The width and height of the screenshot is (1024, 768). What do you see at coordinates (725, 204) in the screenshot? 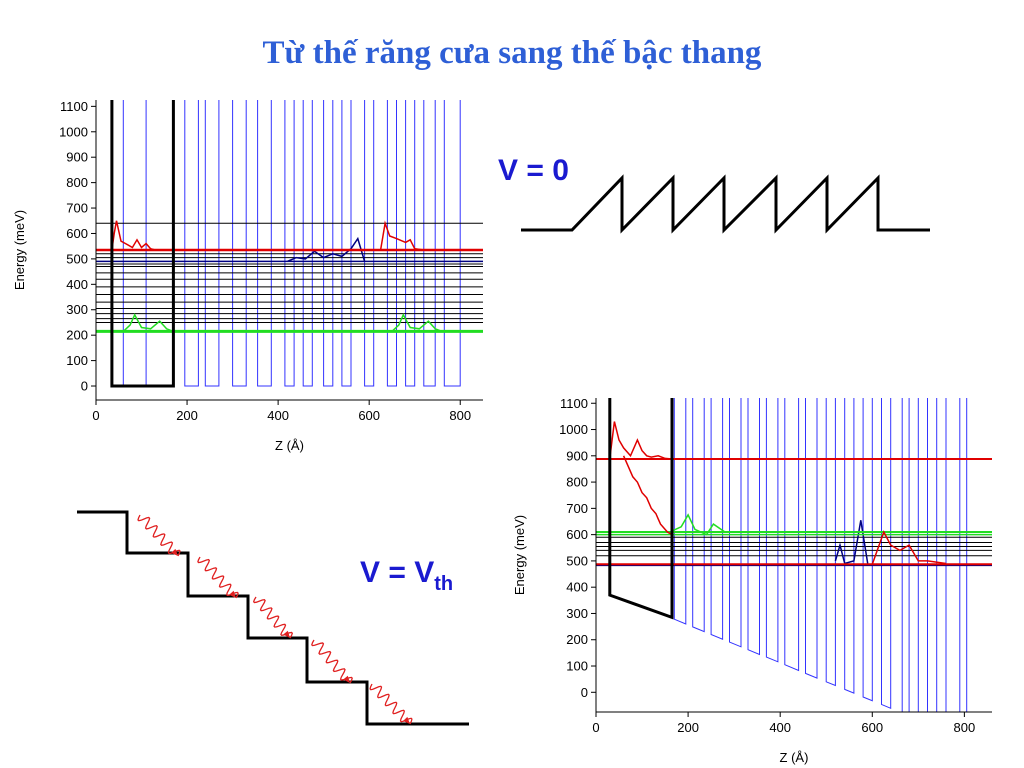
I see `sawtooth-potential` at bounding box center [725, 204].